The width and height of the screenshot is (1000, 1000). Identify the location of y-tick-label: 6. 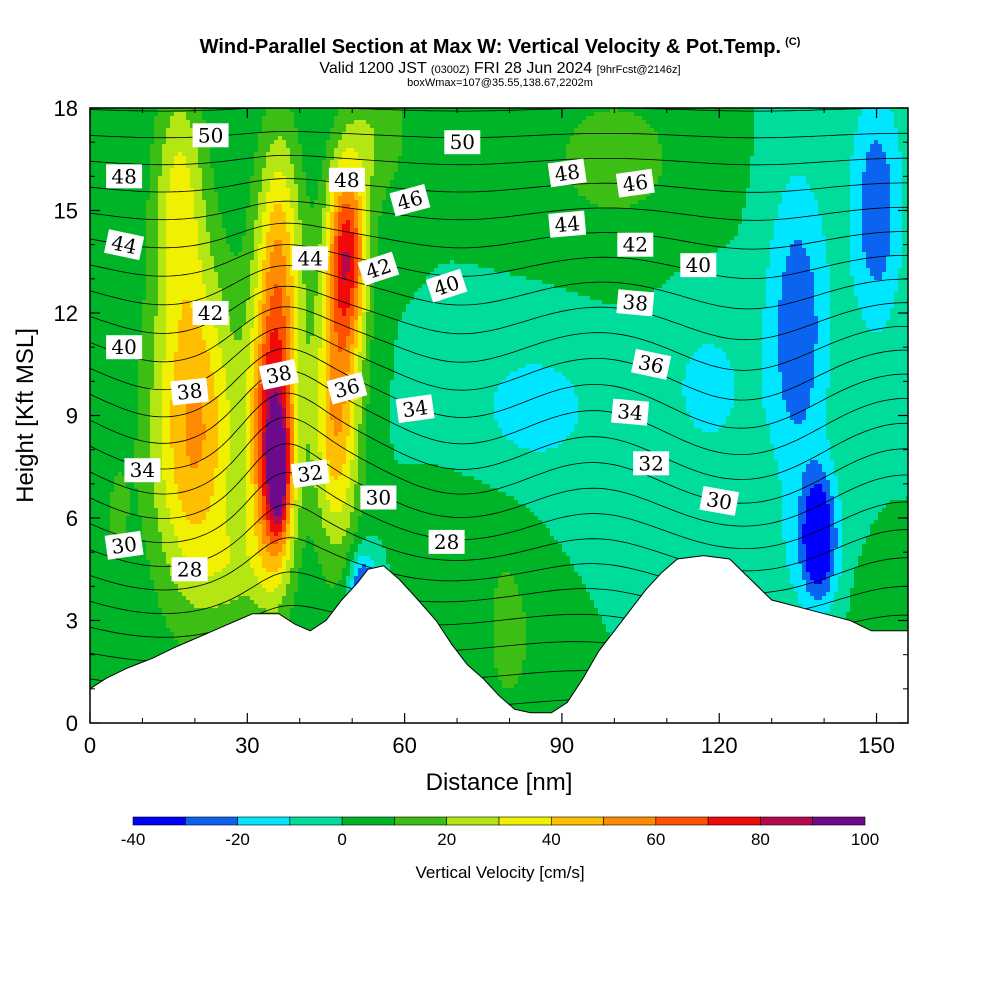
(72, 518).